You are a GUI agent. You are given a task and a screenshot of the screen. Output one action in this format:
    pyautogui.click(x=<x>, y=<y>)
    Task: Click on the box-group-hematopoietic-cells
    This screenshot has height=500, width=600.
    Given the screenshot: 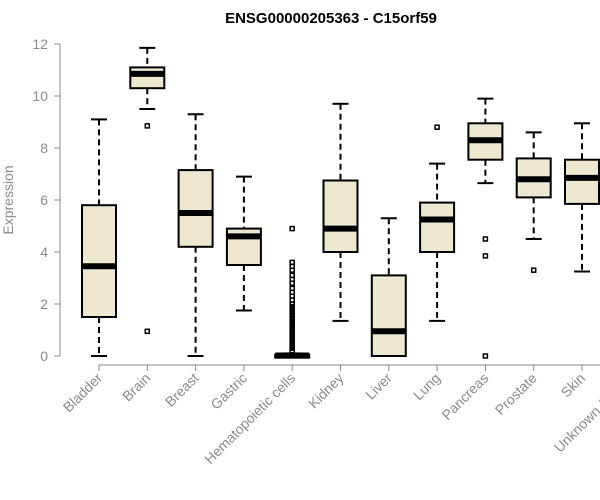 What is the action you would take?
    pyautogui.click(x=292, y=292)
    